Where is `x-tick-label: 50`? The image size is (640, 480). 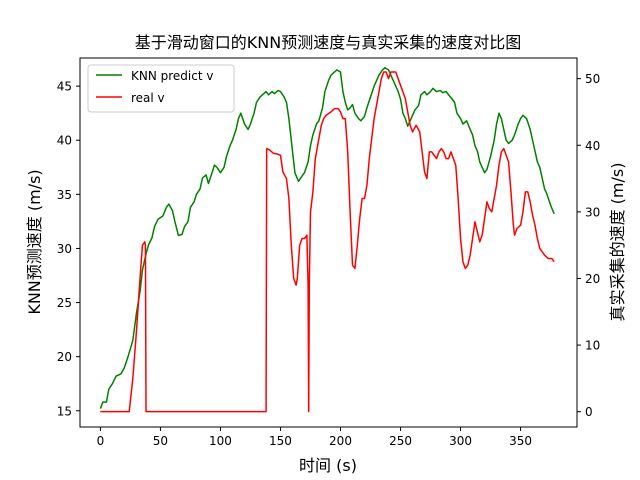 x-tick-label: 50 is located at coordinates (160, 441).